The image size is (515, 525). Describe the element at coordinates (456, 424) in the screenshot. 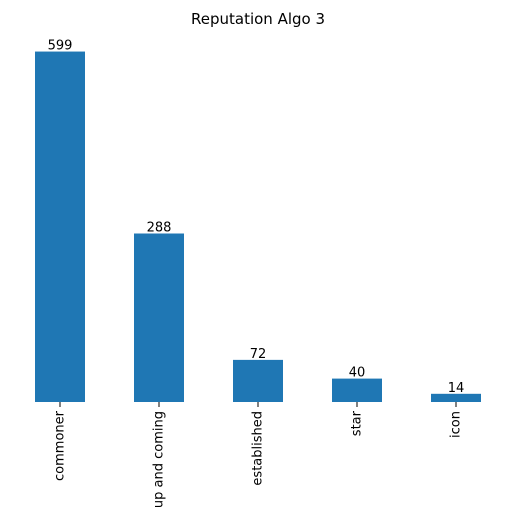

I see `x-tick-label-icon: icon` at that location.